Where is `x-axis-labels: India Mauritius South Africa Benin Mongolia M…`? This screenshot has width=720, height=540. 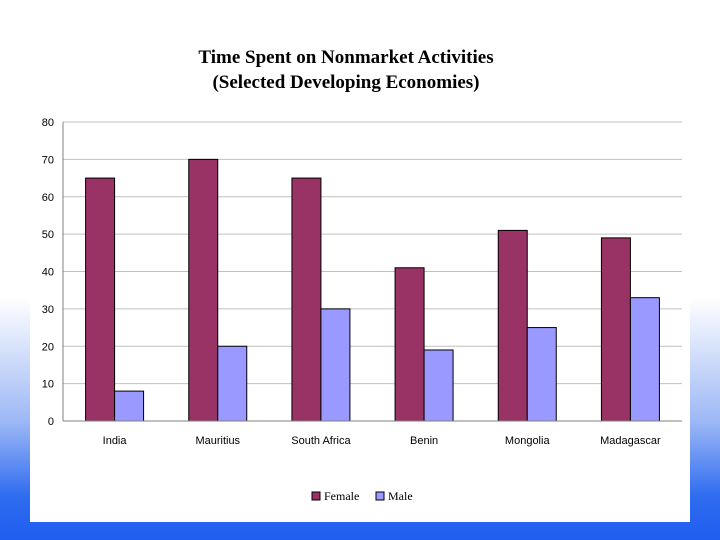 x-axis-labels: India Mauritius South Africa Benin Mongolia M… is located at coordinates (382, 441).